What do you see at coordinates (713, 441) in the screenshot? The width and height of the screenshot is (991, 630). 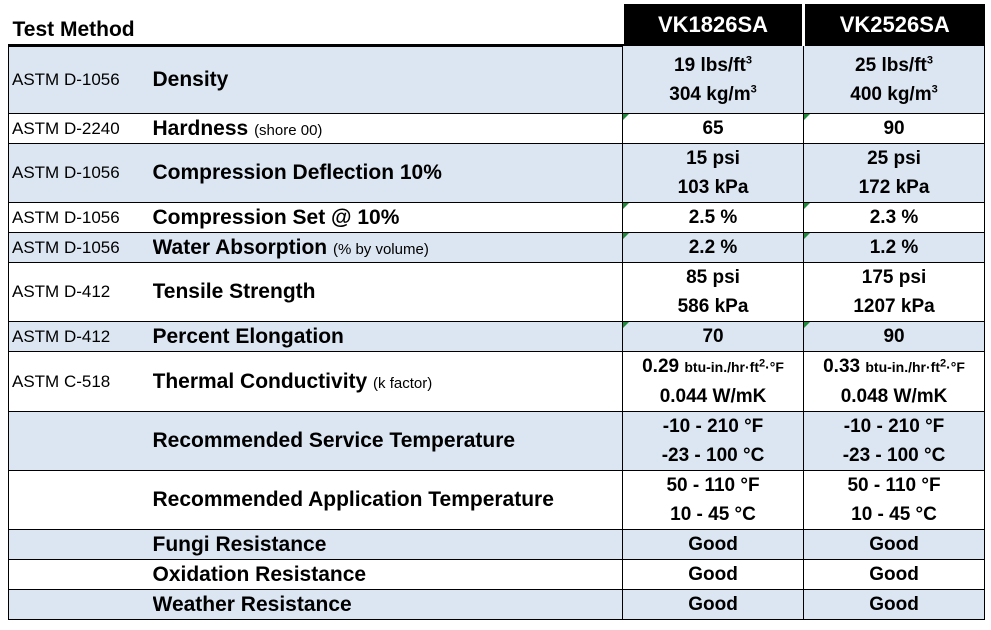 I see `value-cell-vk1826sa: -10 - 210 °F -23 - 100 °C` at bounding box center [713, 441].